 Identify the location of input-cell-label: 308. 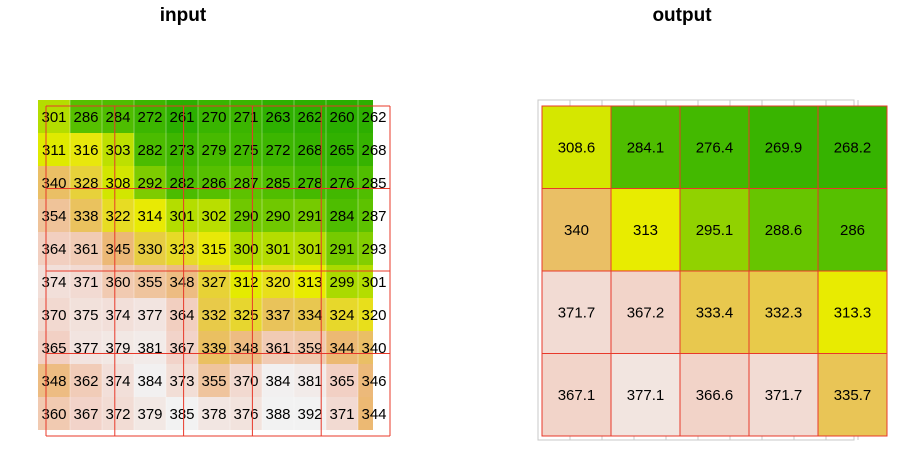
(117, 183).